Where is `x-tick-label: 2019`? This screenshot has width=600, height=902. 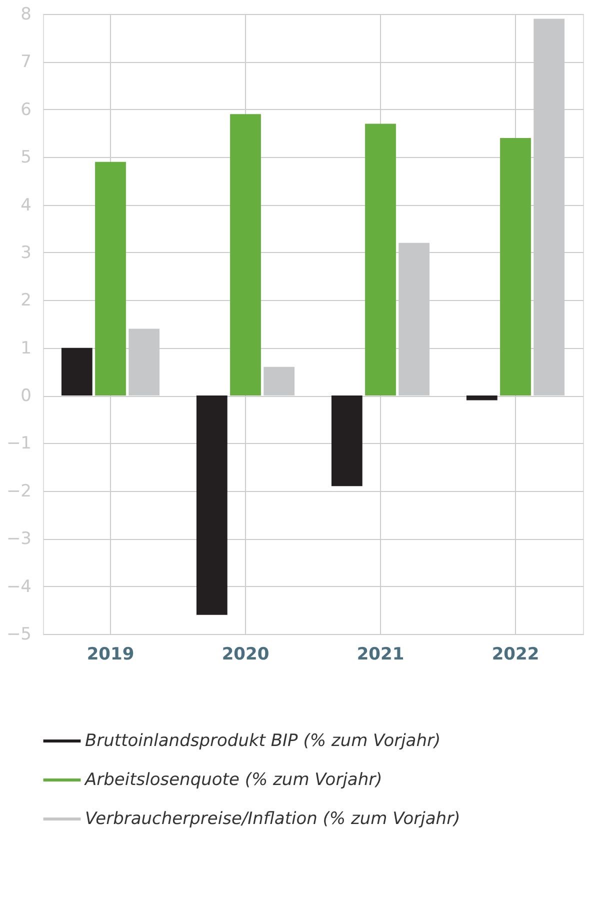 x-tick-label: 2019 is located at coordinates (110, 654).